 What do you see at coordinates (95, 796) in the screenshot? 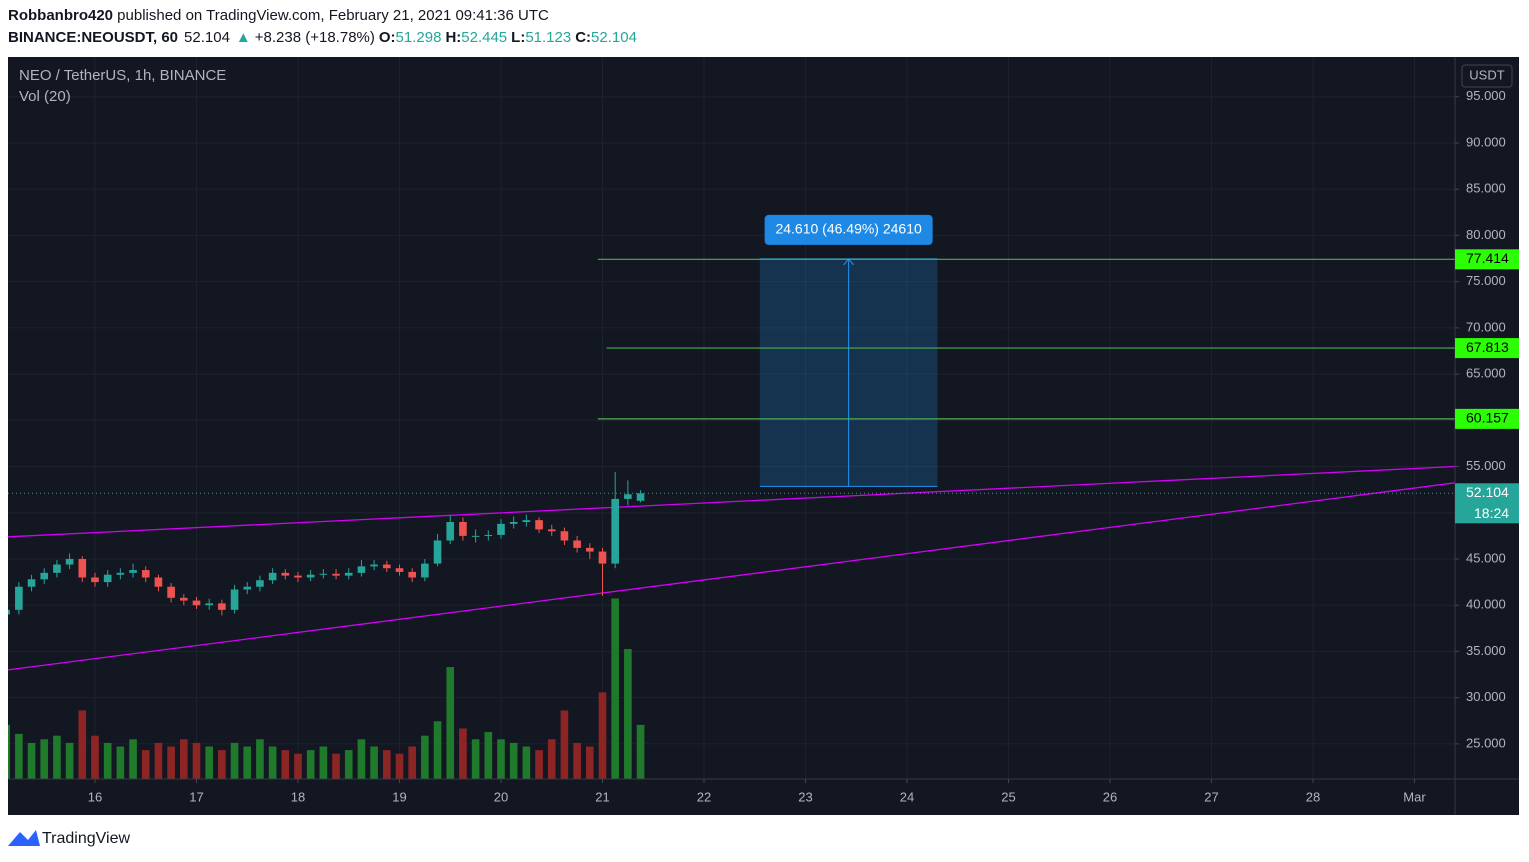
I see `x-tick-label: 16` at bounding box center [95, 796].